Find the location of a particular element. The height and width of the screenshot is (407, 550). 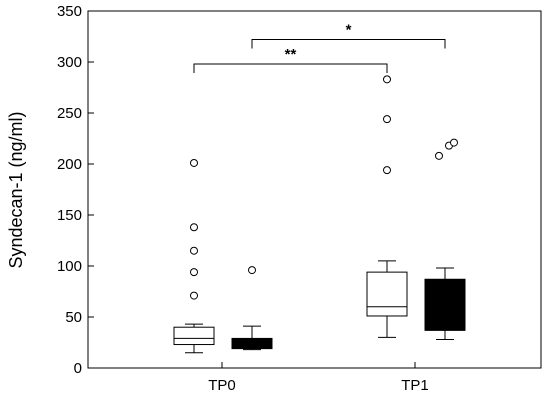

significance-annotations: *** is located at coordinates (319, 48).